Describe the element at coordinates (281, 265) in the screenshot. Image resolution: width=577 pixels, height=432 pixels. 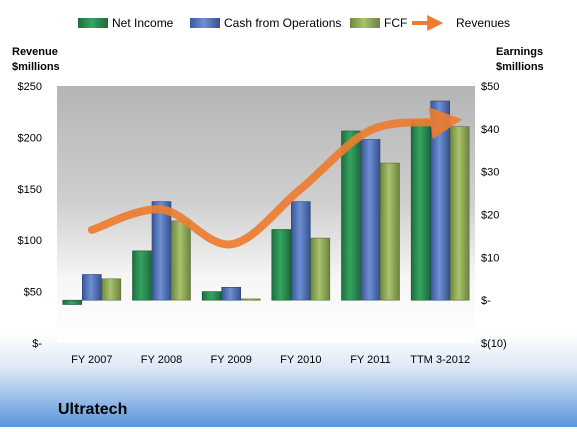
I see `bar-net-income-fy-2010` at that location.